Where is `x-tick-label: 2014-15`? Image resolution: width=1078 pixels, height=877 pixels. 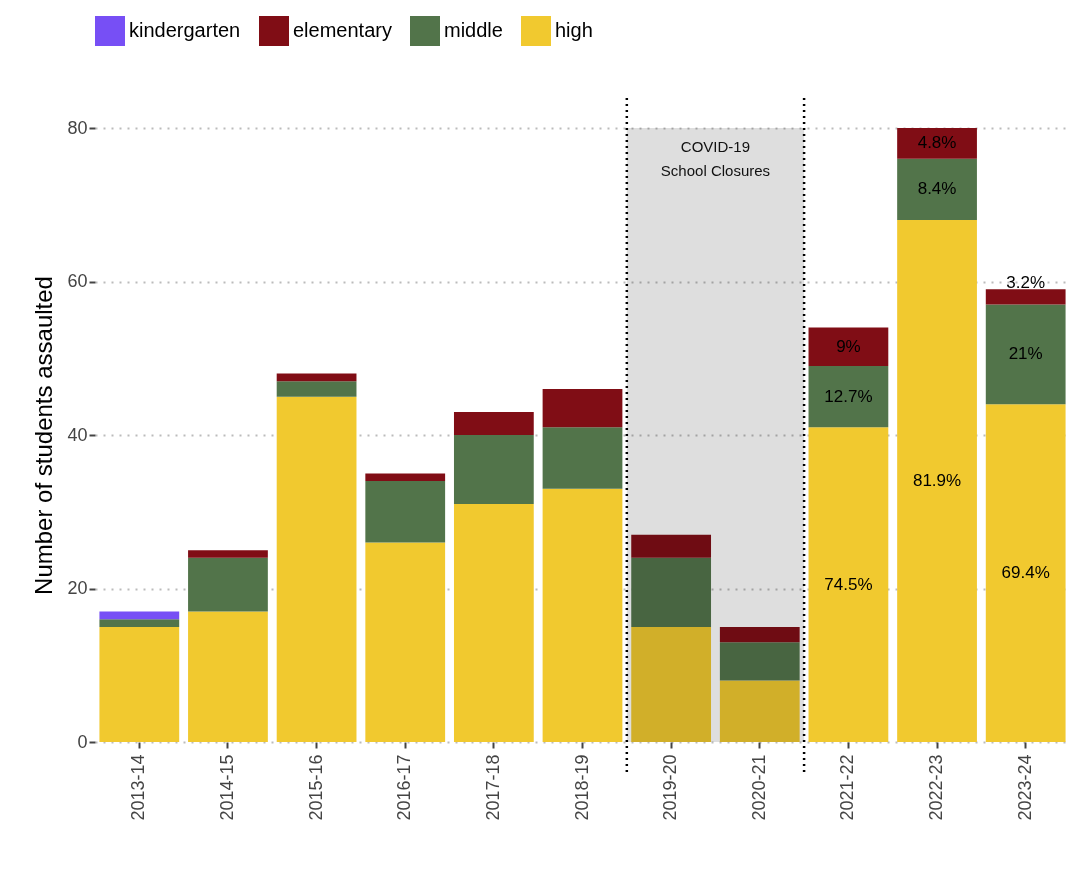
x-tick-label: 2014-15 is located at coordinates (226, 787).